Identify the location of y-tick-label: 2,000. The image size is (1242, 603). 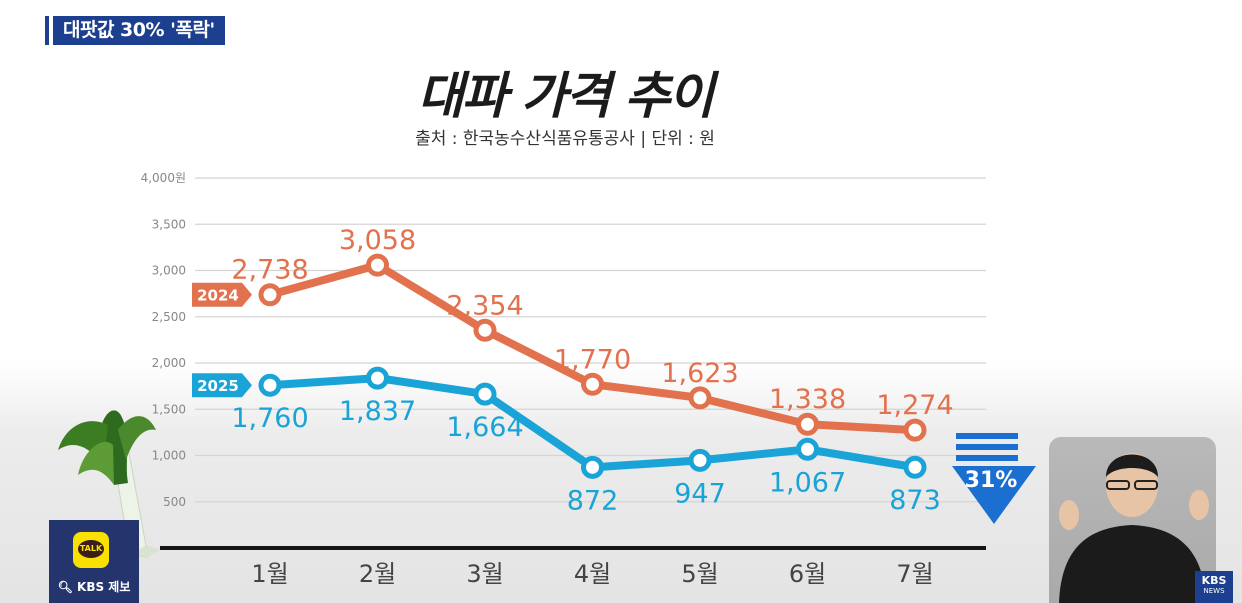
(169, 363).